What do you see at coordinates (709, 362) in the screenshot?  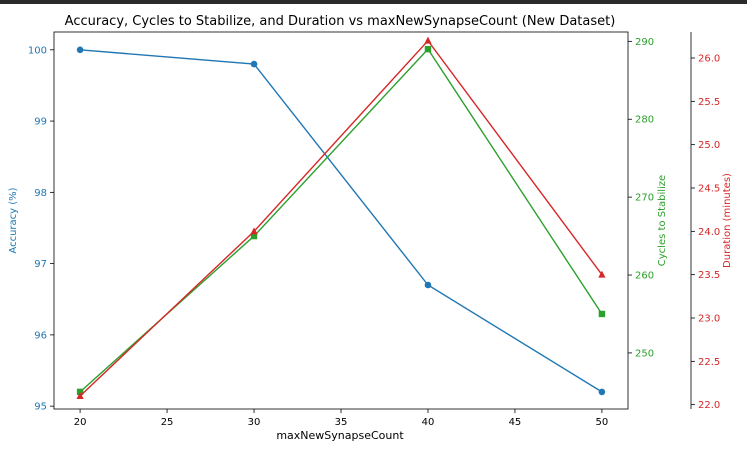 I see `y-tick-label: 22.5` at bounding box center [709, 362].